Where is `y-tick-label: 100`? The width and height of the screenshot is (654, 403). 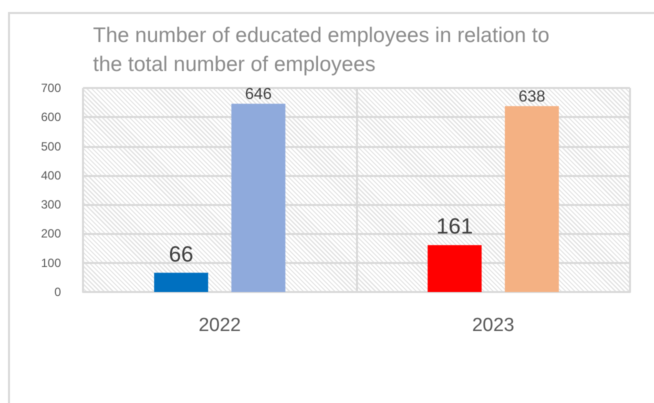
y-tick-label: 100 is located at coordinates (51, 263).